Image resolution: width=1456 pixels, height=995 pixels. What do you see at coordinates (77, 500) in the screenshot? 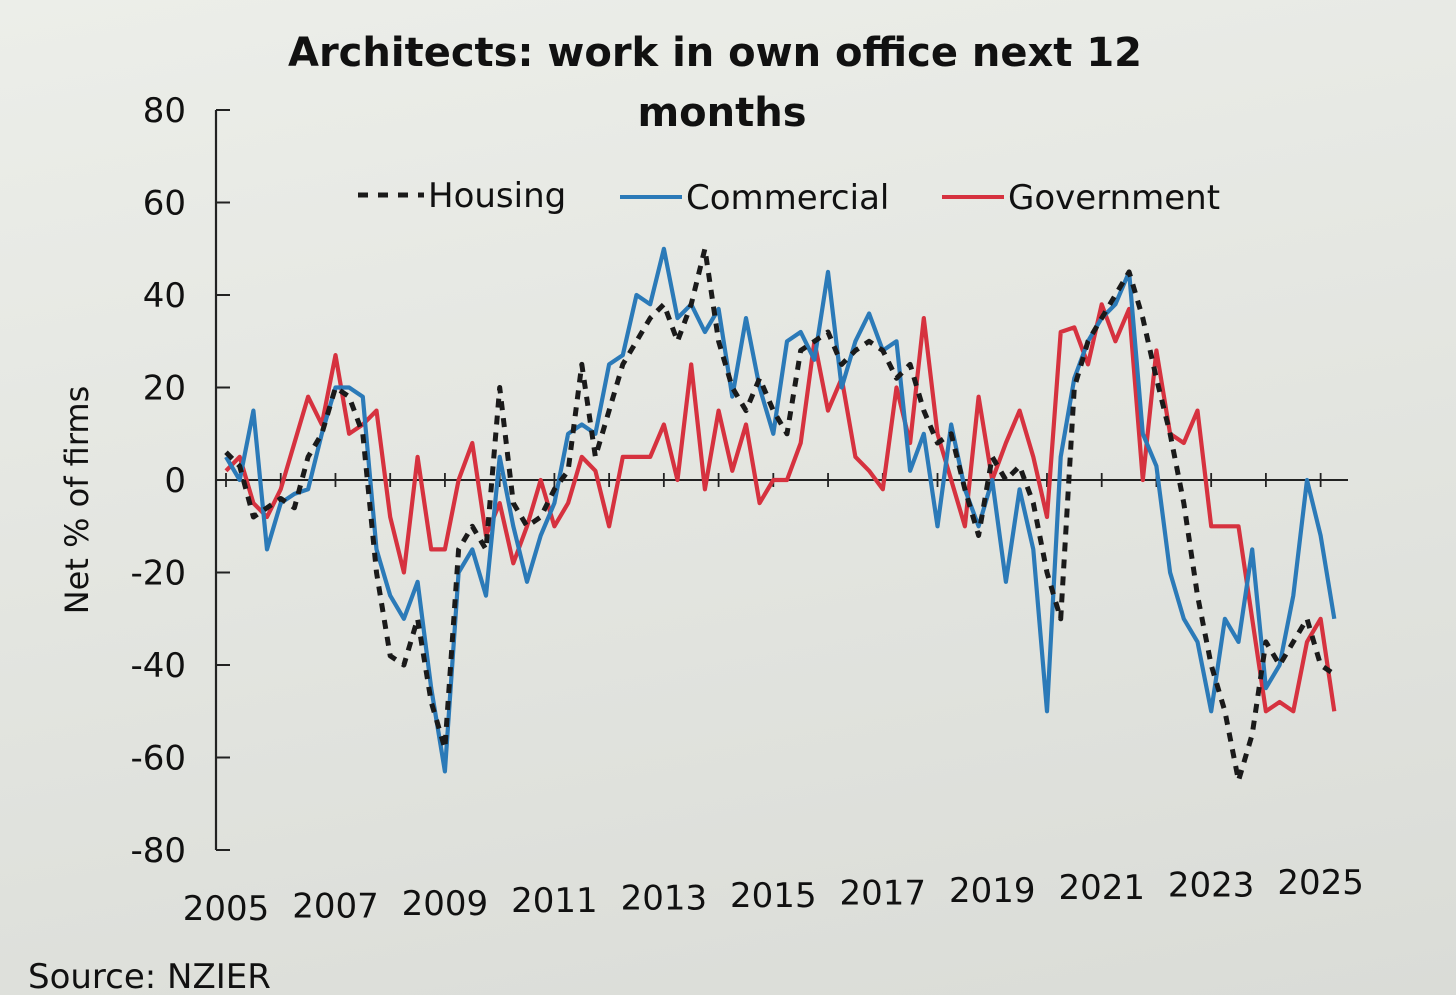
I see `y-axis-label: Net % of firms` at bounding box center [77, 500].